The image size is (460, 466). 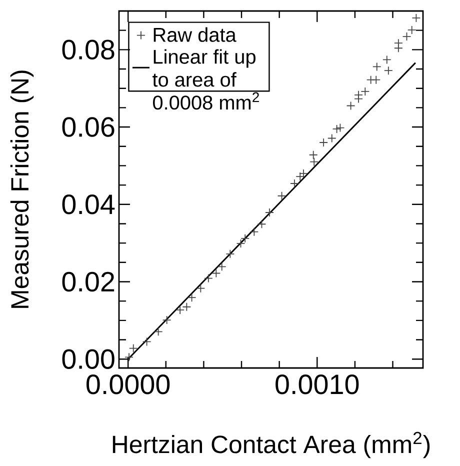 I want to click on y-tick-label: 0.00, so click(x=88, y=359).